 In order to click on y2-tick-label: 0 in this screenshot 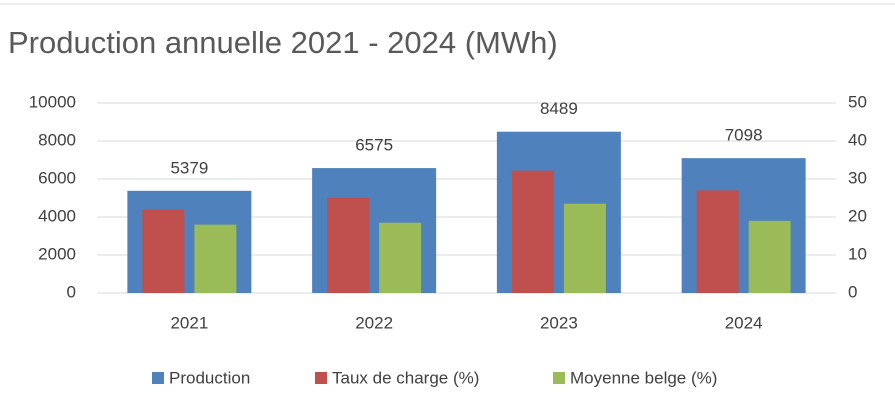, I will do `click(852, 291)`.